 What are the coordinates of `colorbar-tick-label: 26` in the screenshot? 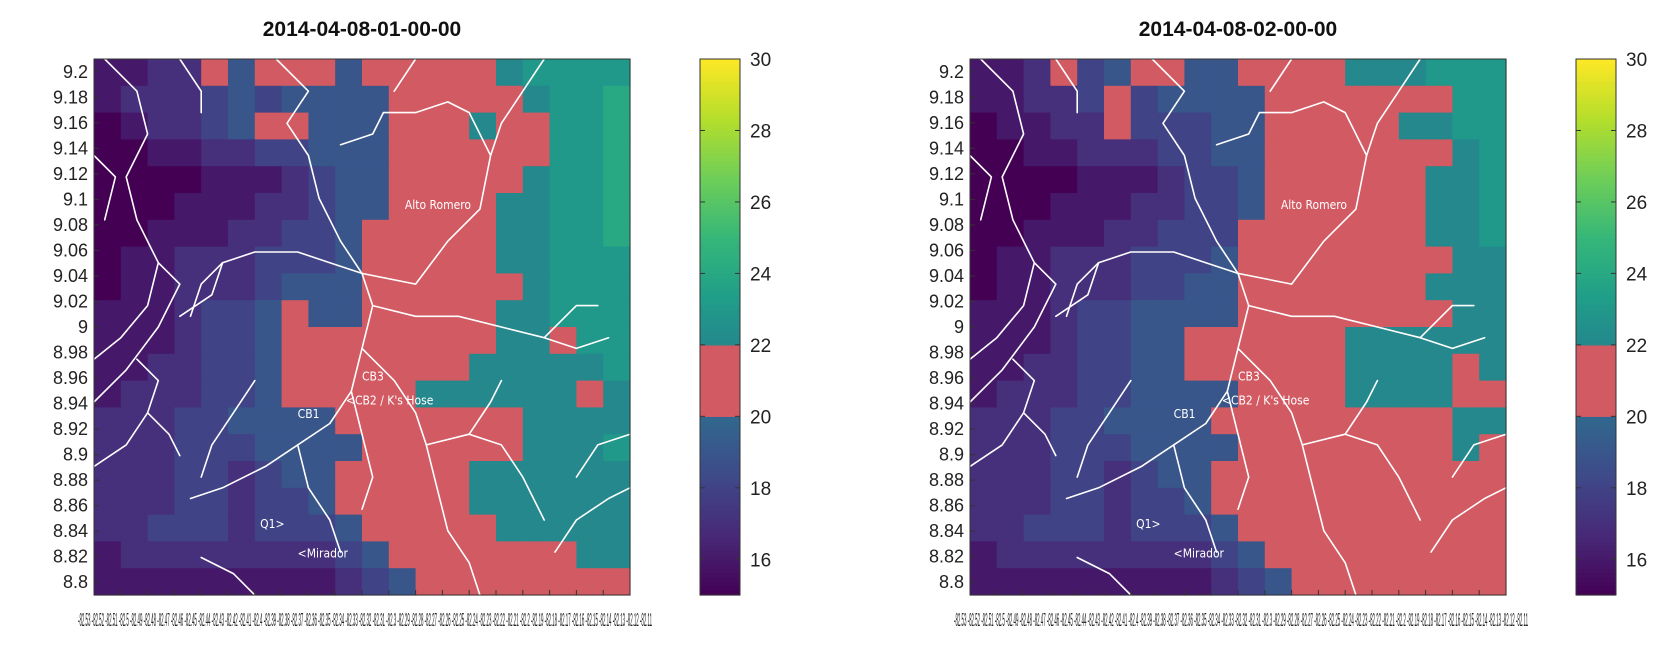 It's located at (760, 203).